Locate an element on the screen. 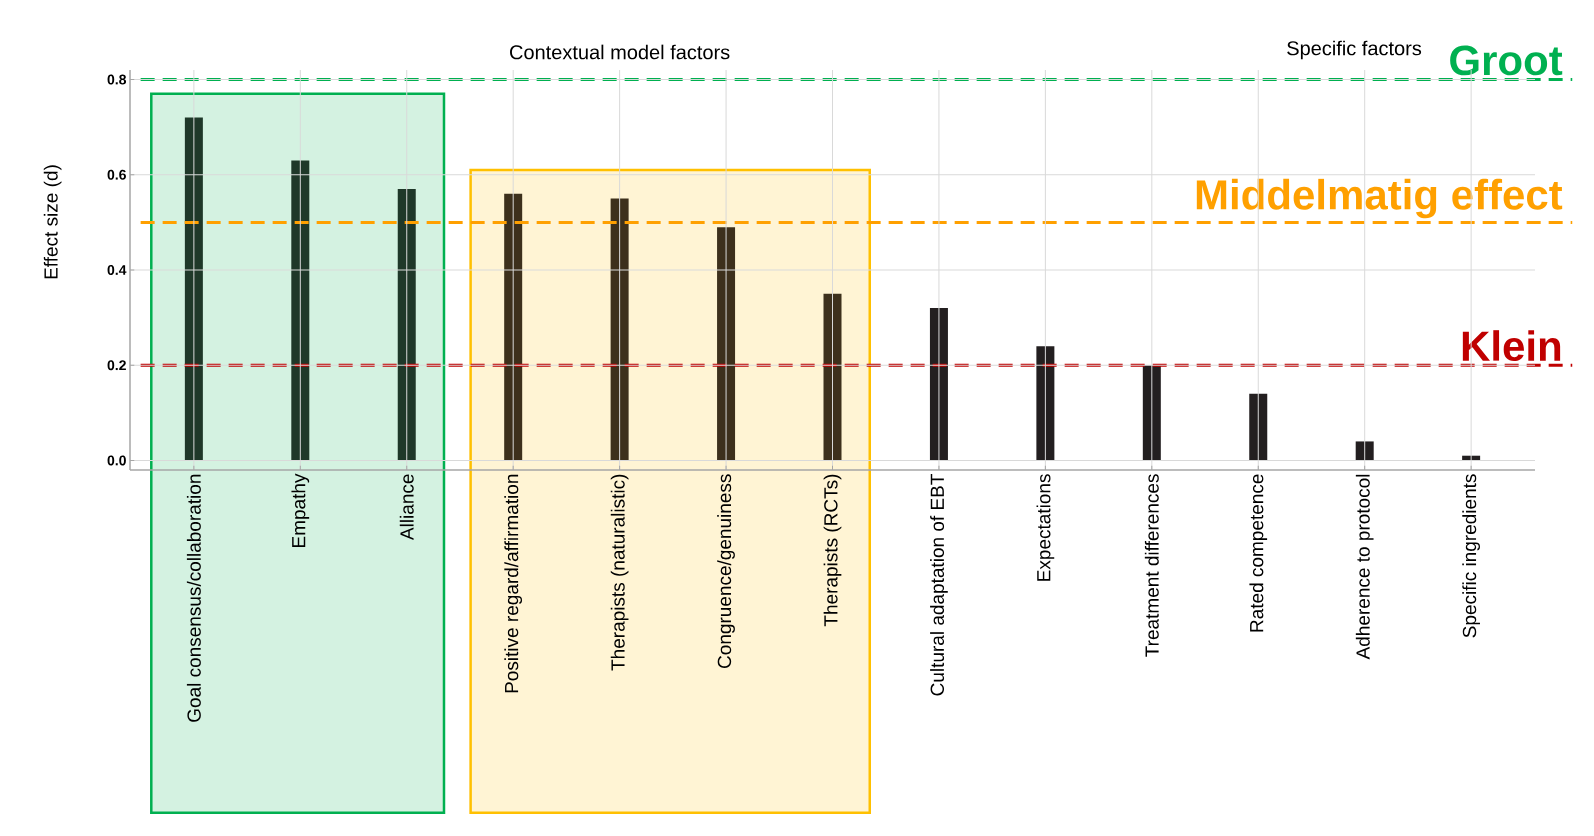 The height and width of the screenshot is (836, 1594). ref-line-label: Groot is located at coordinates (1506, 60).